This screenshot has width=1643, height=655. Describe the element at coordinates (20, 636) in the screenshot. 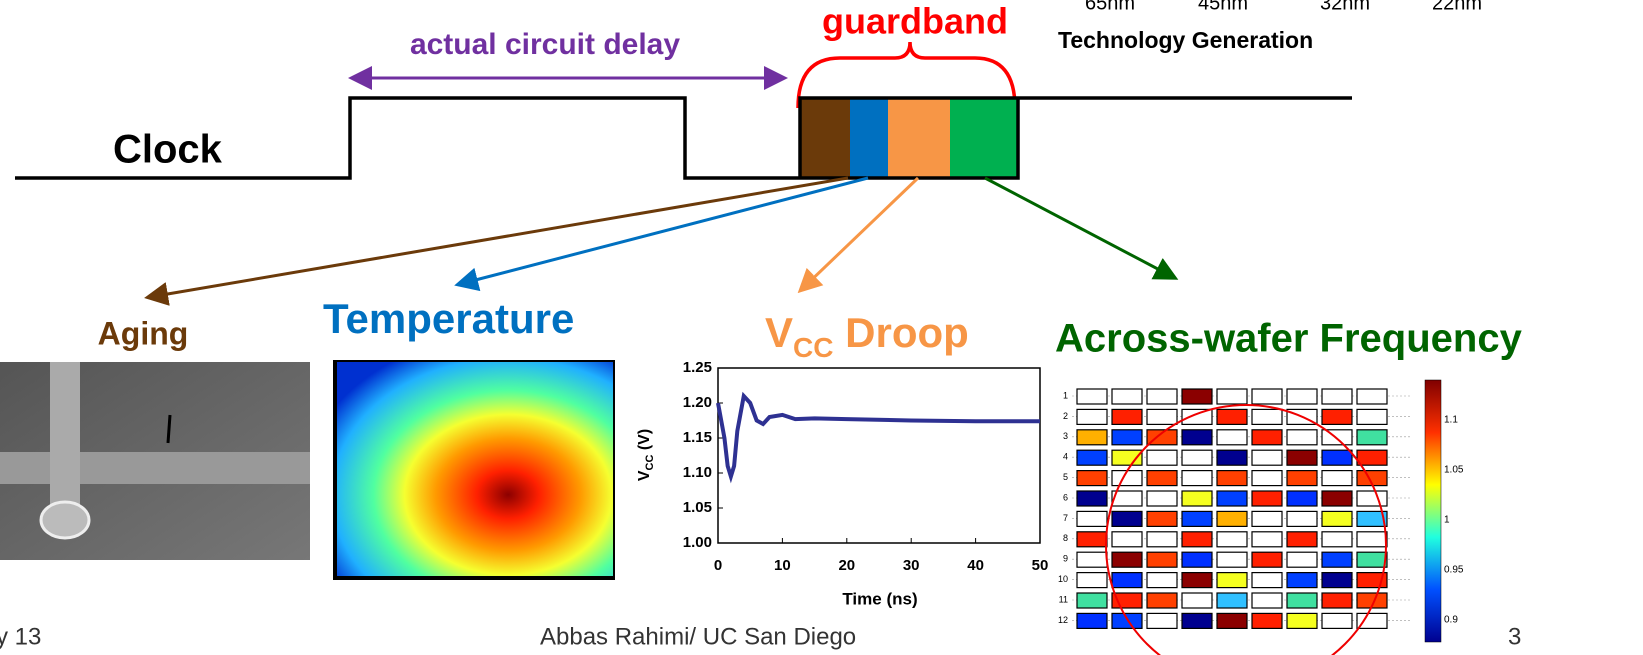

I see `footer-date: y 13` at that location.